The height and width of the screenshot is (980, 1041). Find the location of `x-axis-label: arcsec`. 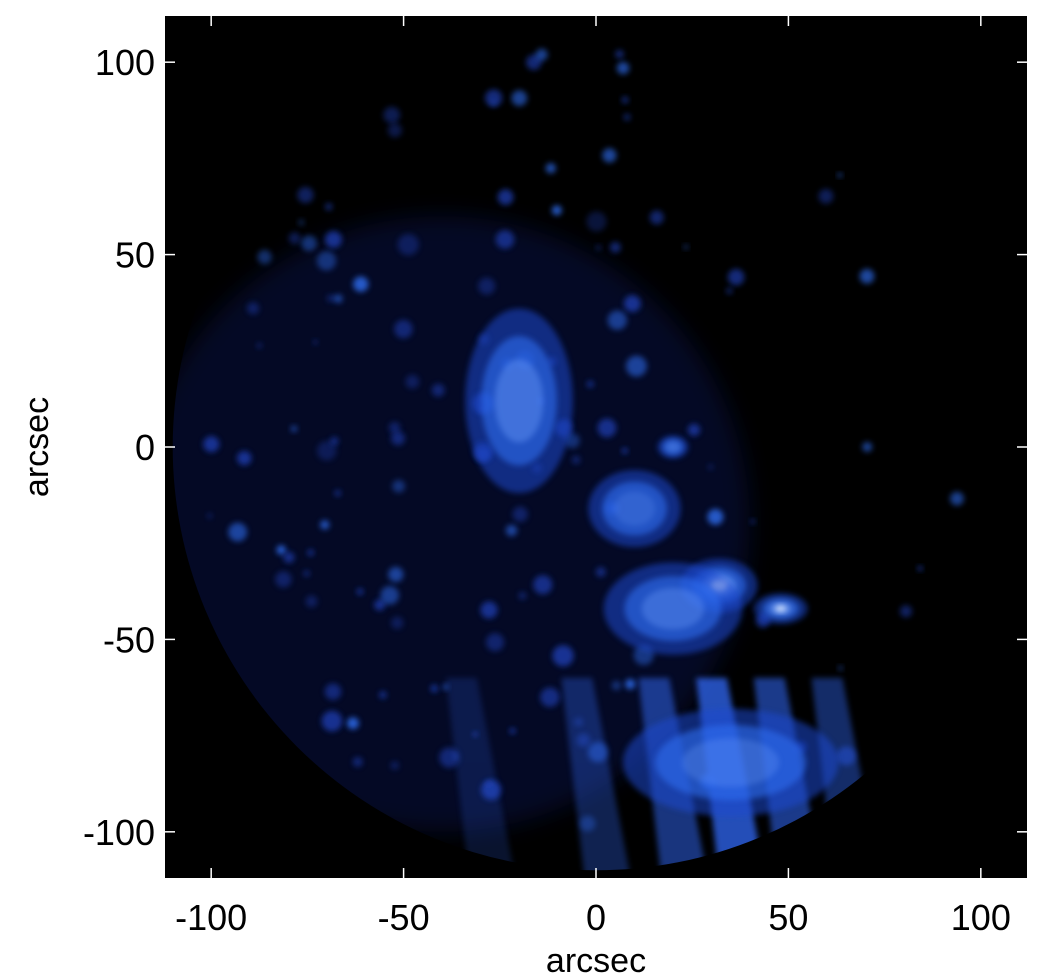

x-axis-label: arcsec is located at coordinates (596, 961).